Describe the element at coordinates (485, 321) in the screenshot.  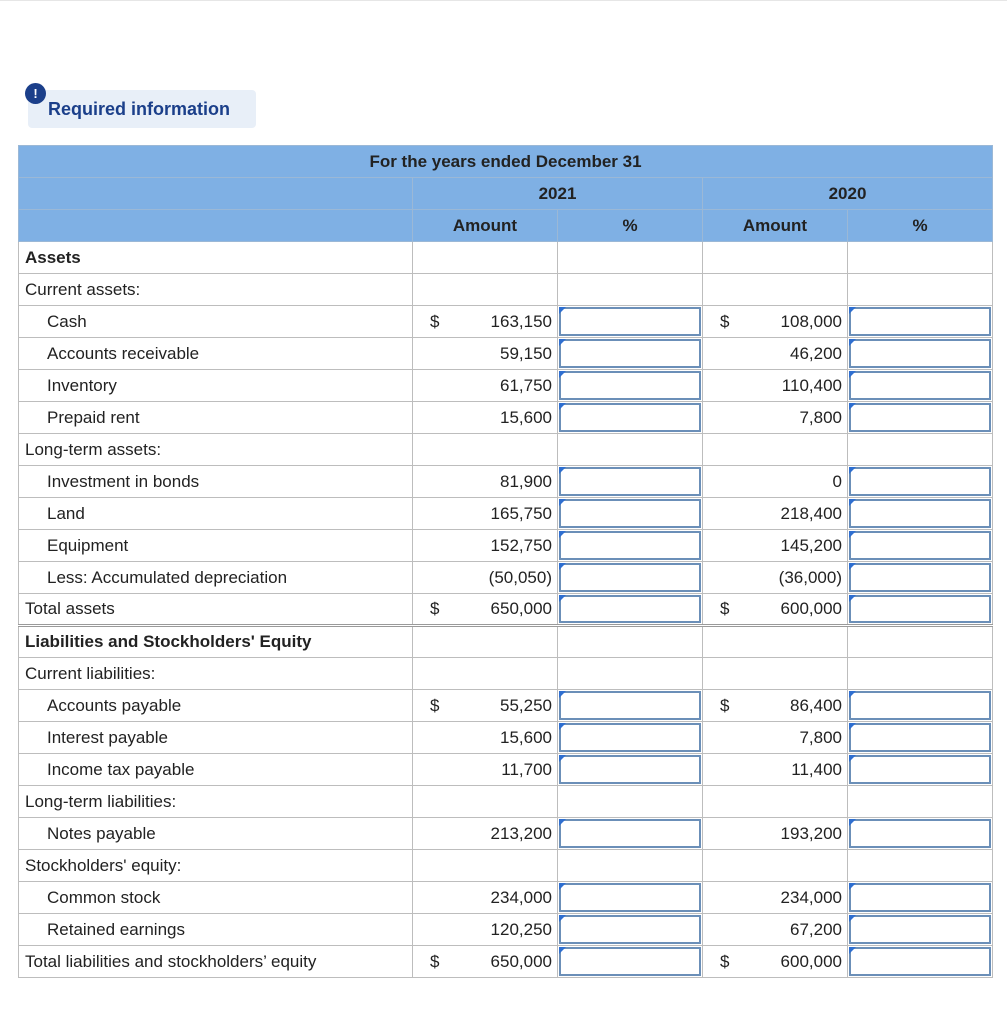
I see `amount-cell: $163,150` at that location.